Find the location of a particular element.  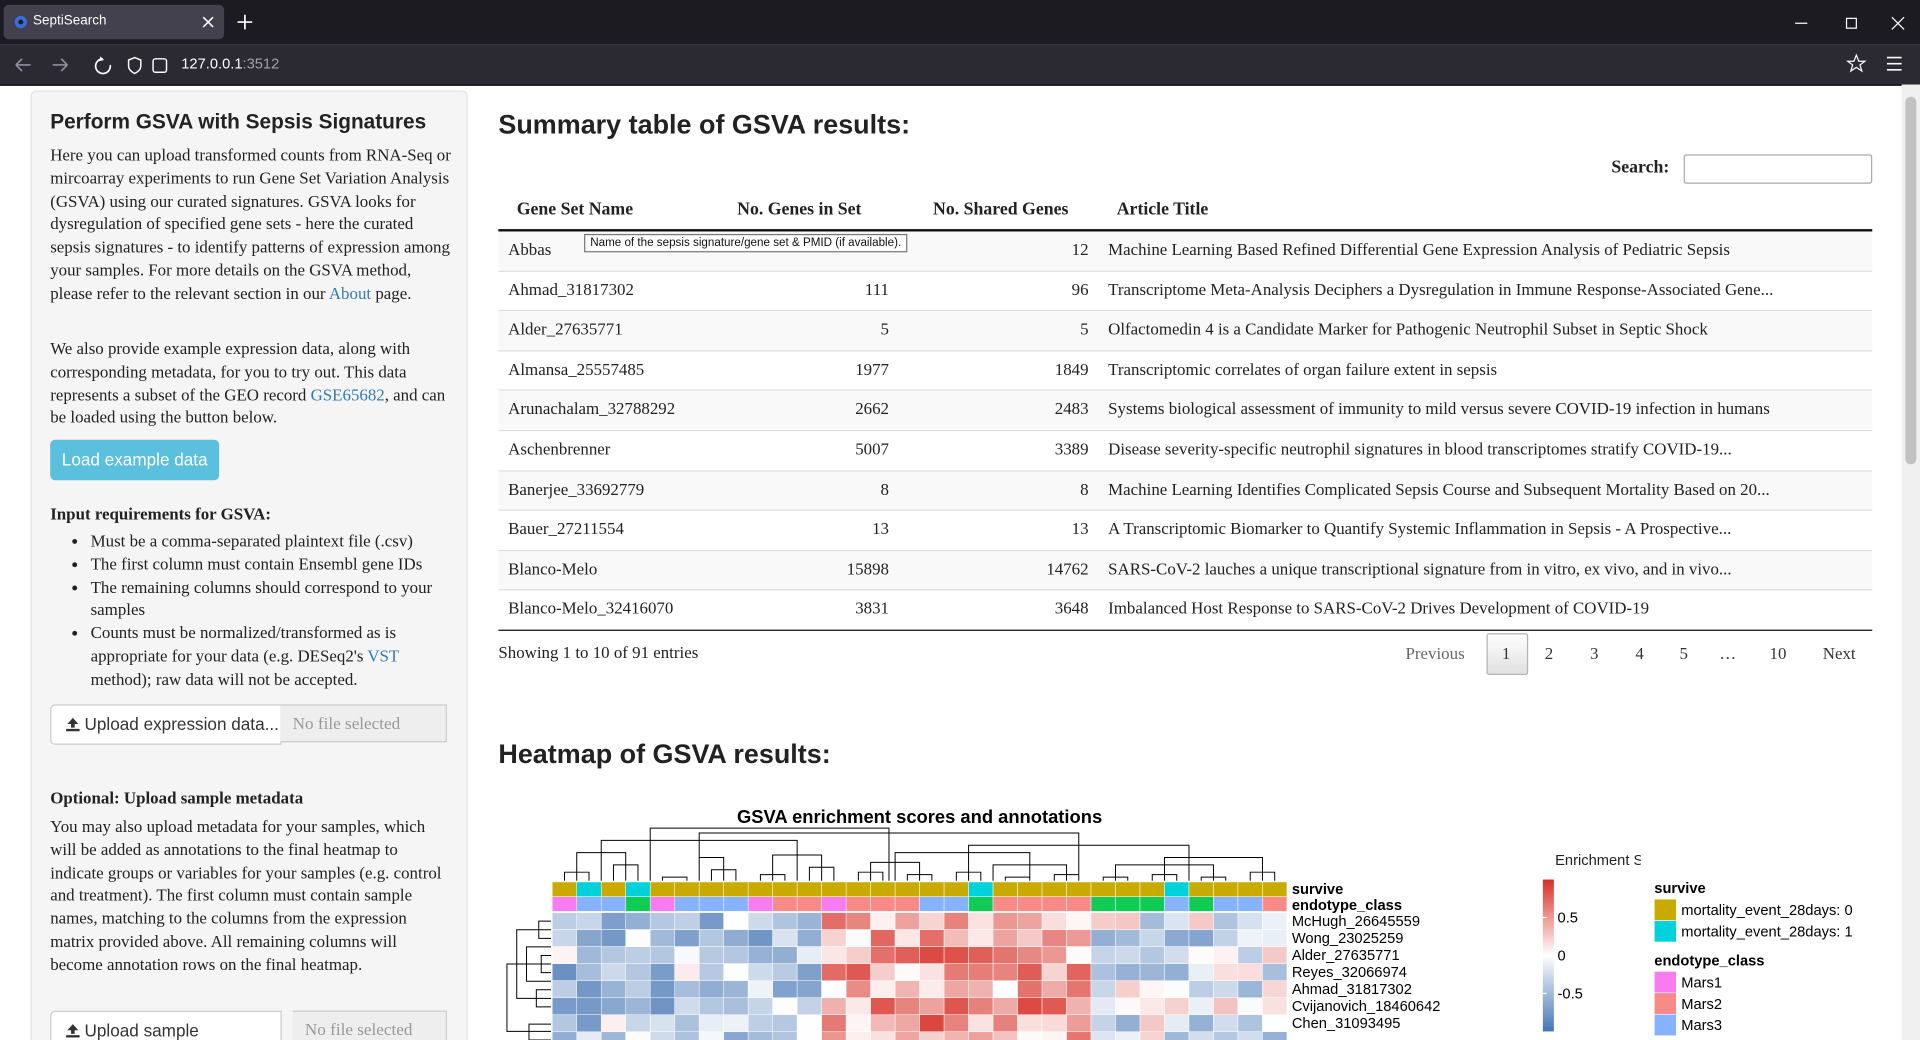

window-controls is located at coordinates (1854, 23).